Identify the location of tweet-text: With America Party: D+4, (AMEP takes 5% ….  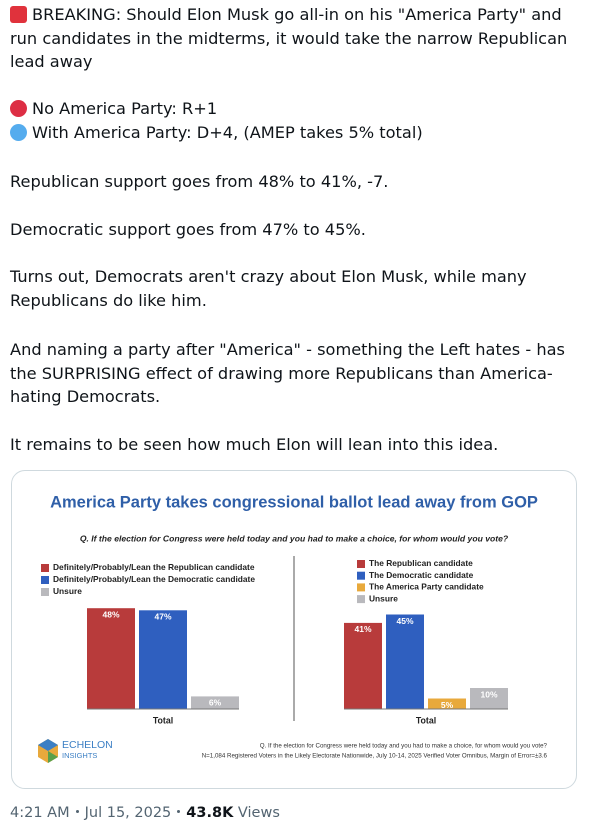
(227, 132).